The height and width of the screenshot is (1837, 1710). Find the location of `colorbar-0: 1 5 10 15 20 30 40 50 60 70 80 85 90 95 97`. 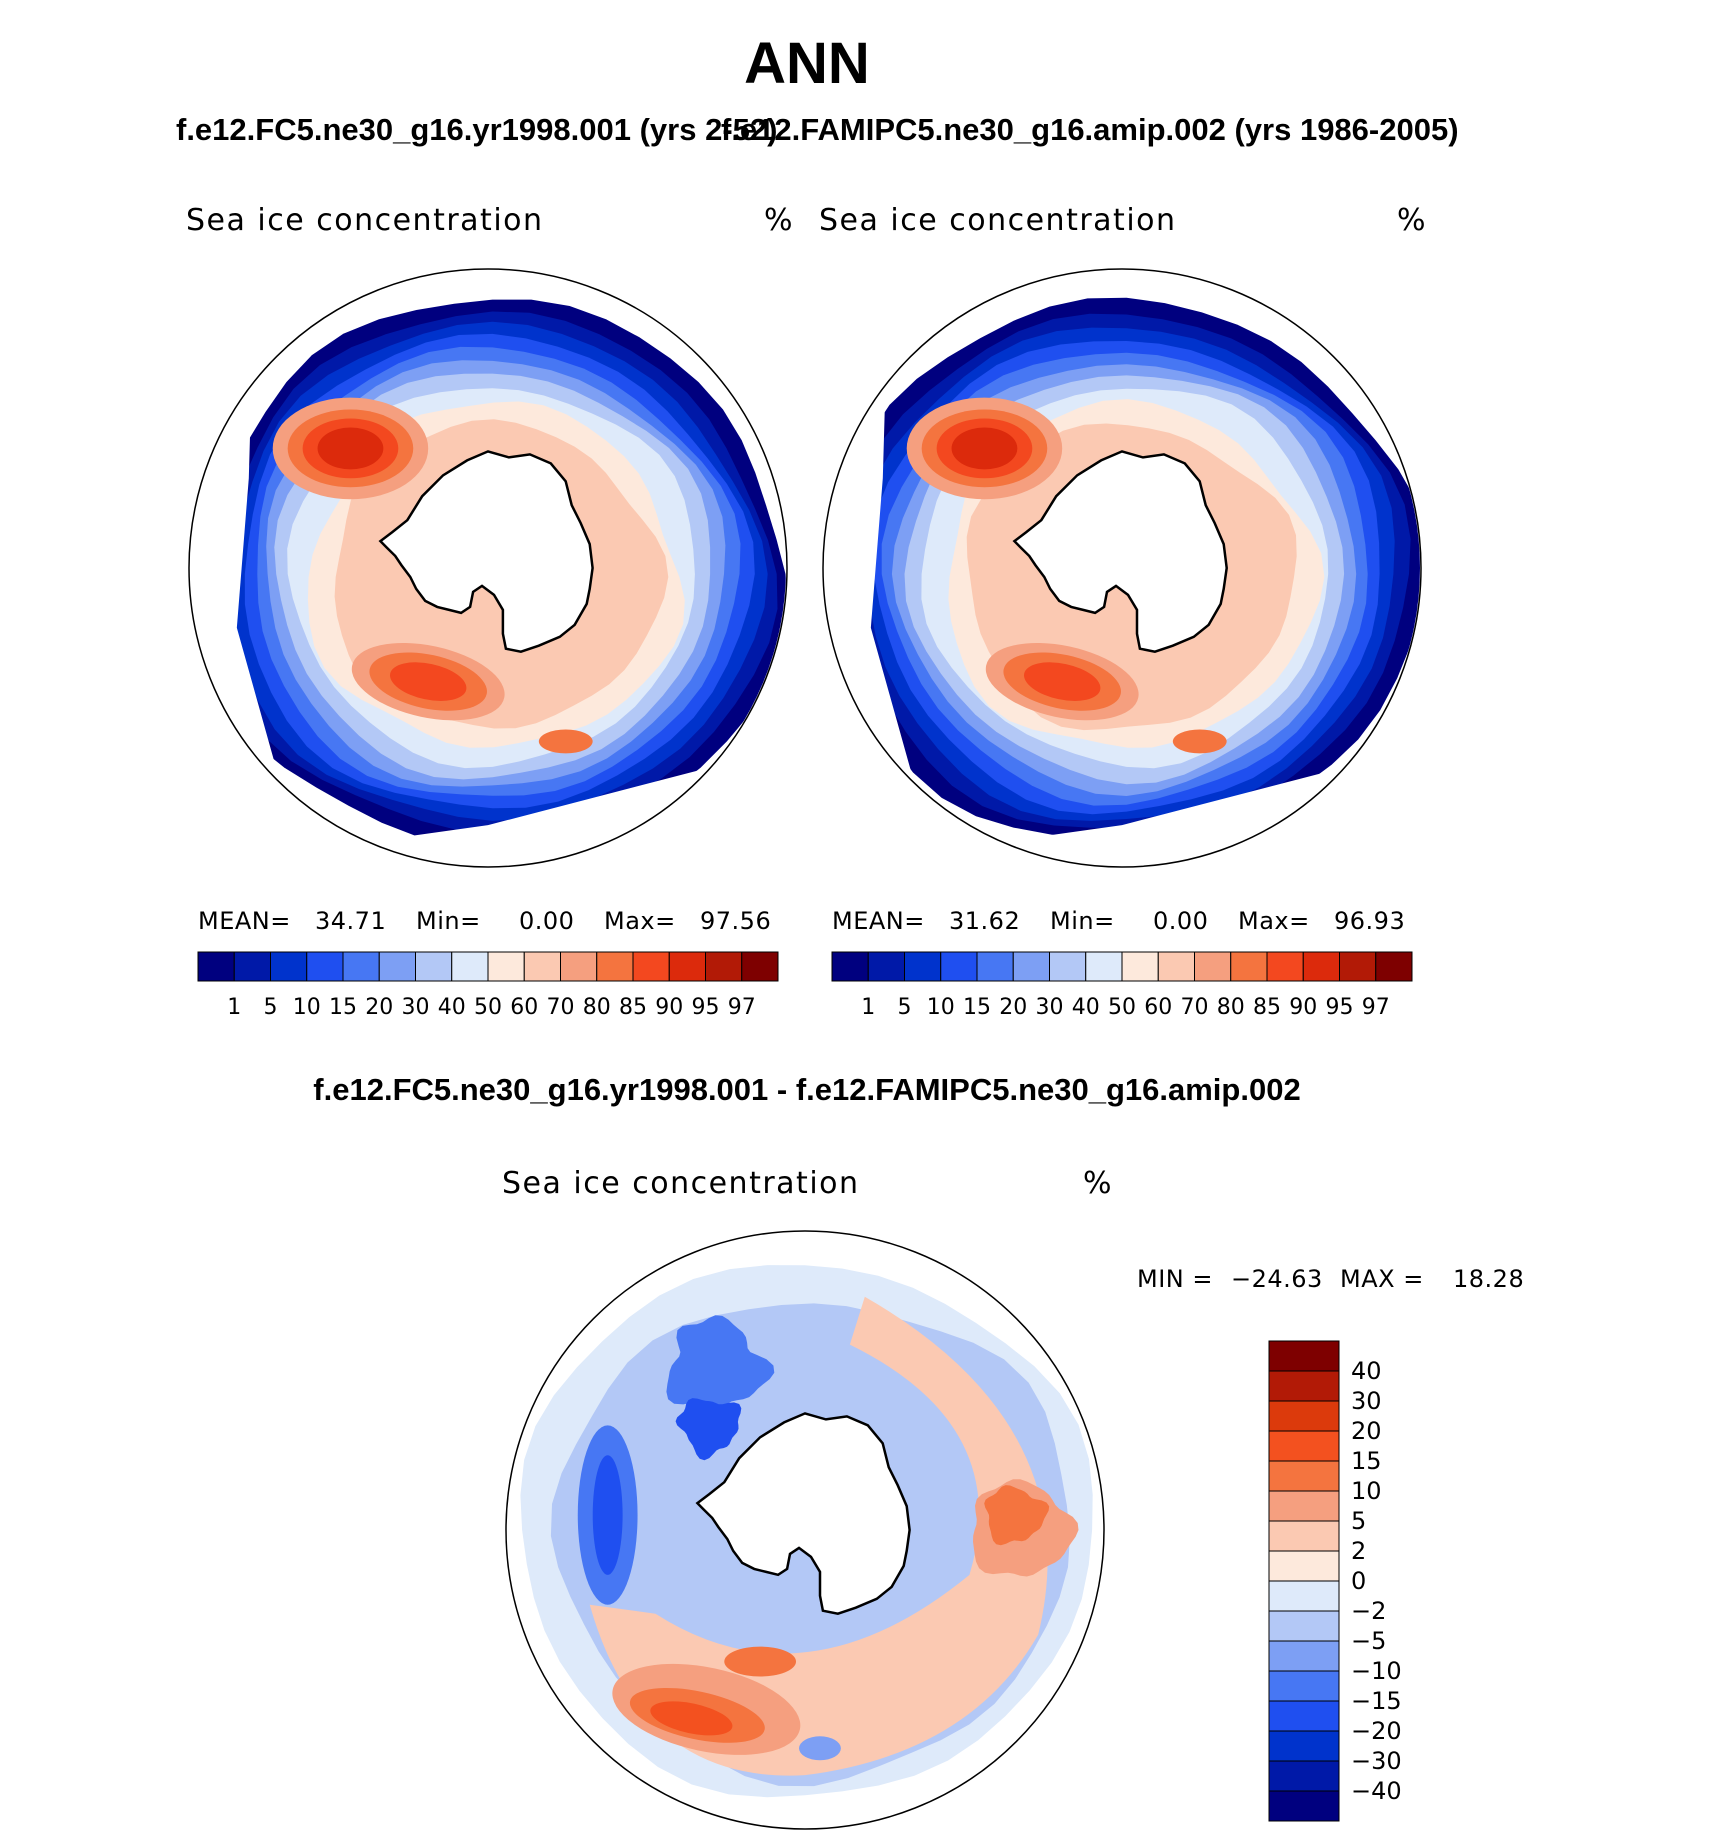

colorbar-0: 1 5 10 15 20 30 40 50 60 70 80 85 90 95 97 is located at coordinates (488, 985).